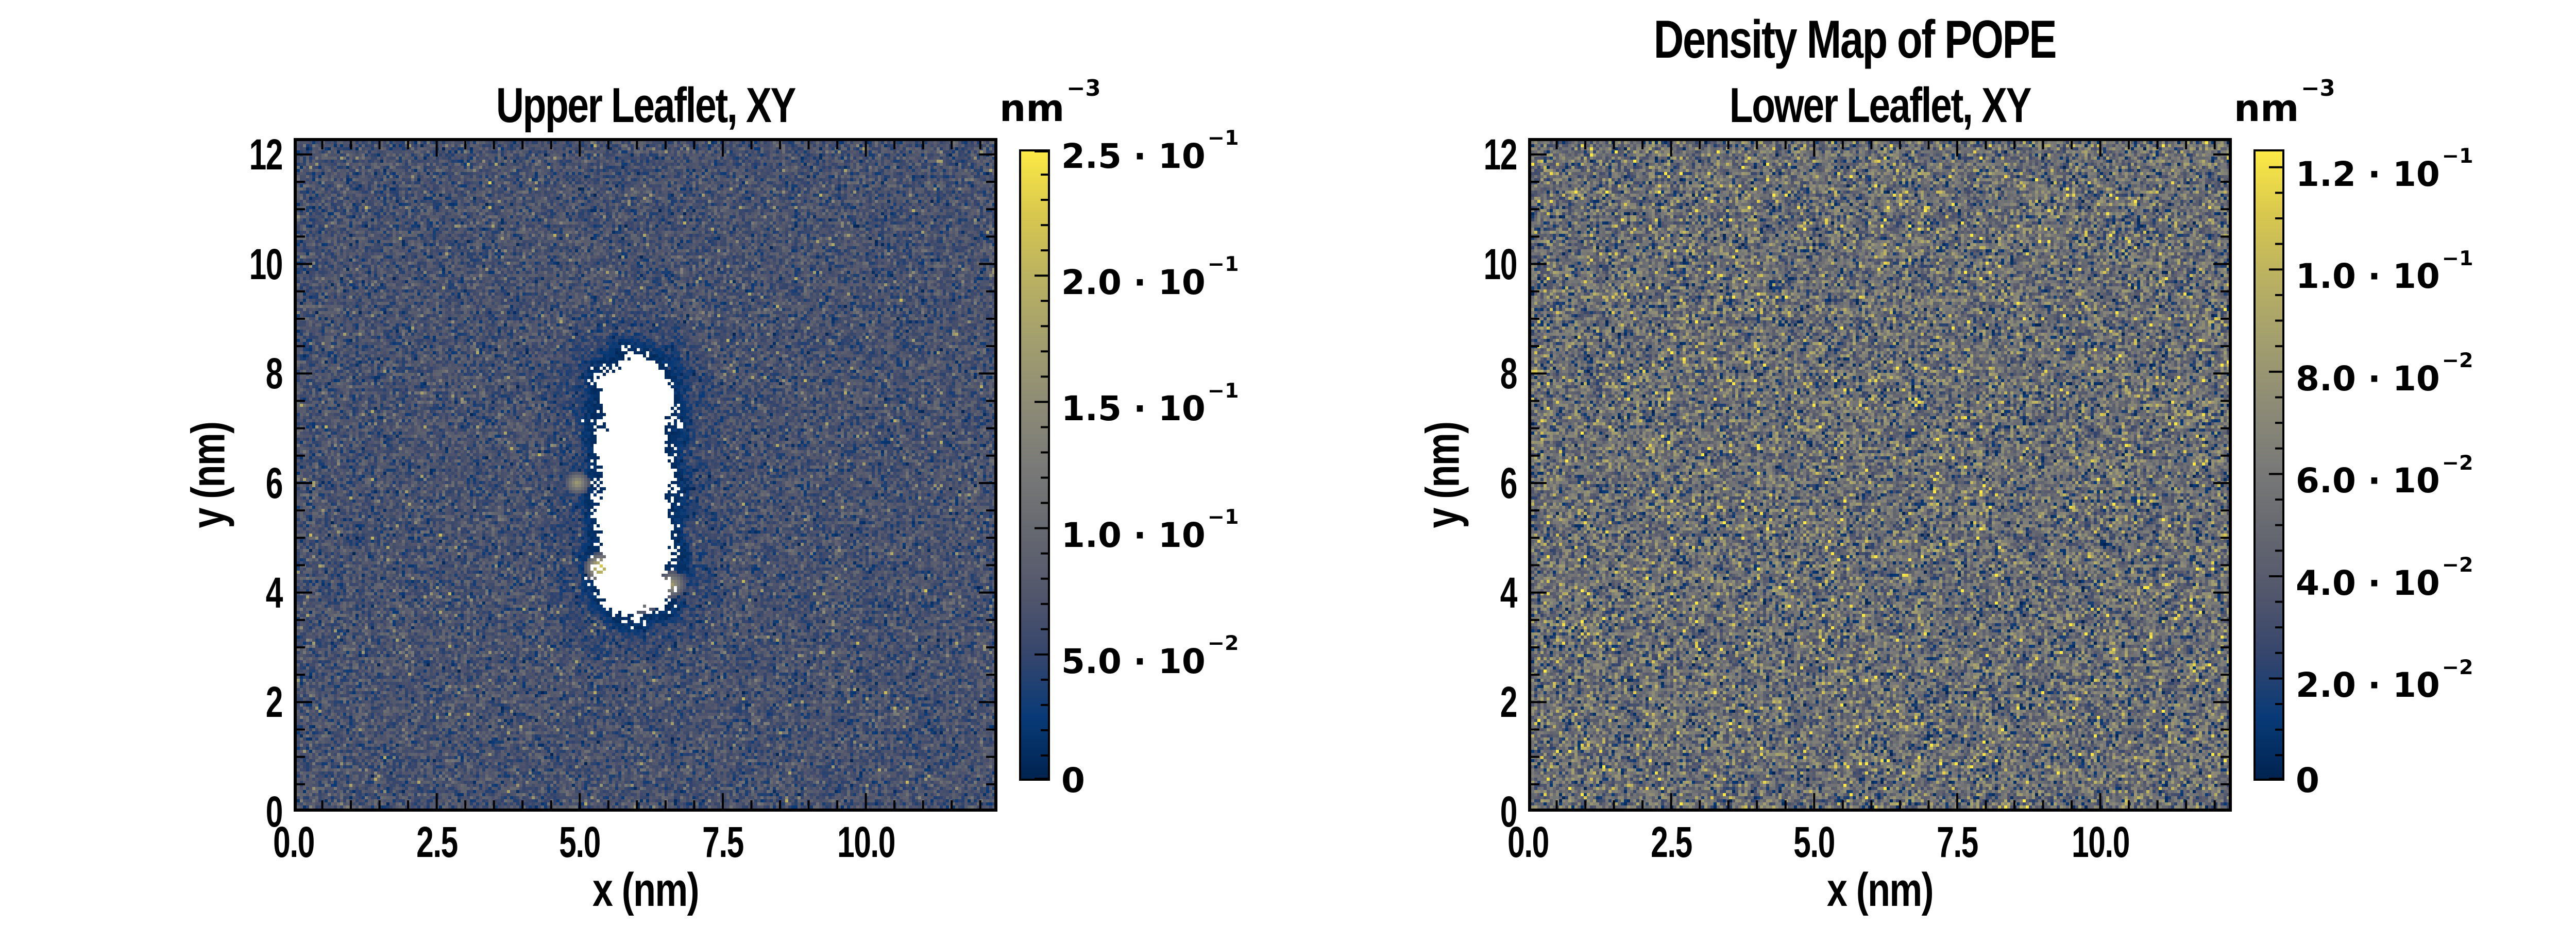 The height and width of the screenshot is (927, 2576). Describe the element at coordinates (1150, 151) in the screenshot. I see `colorbar-tick-label: 2.5 · 10 −1` at that location.